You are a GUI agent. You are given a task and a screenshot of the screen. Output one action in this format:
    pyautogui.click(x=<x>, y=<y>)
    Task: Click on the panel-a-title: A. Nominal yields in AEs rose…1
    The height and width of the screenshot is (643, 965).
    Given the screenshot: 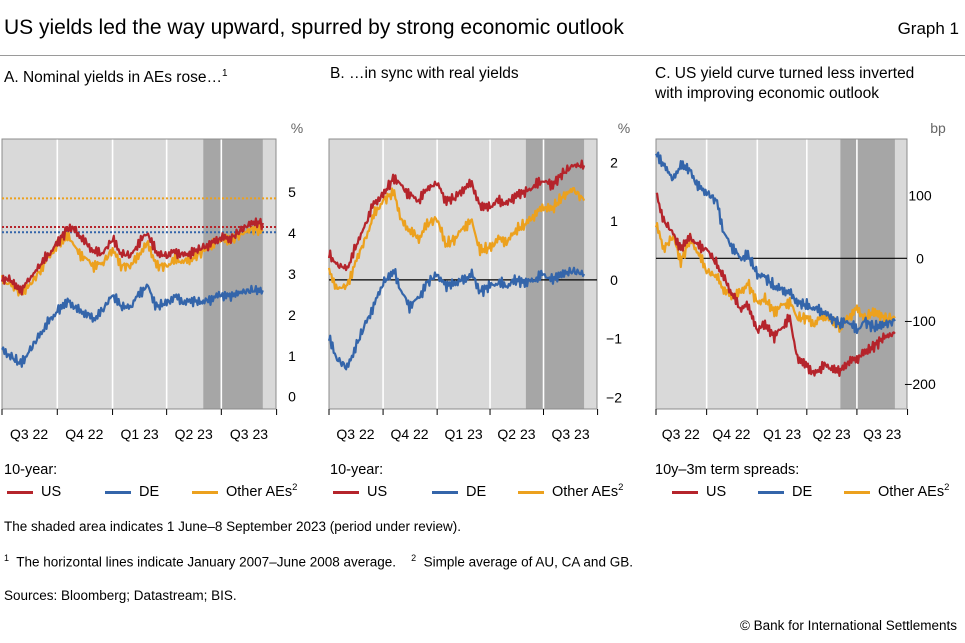 What is the action you would take?
    pyautogui.click(x=116, y=76)
    